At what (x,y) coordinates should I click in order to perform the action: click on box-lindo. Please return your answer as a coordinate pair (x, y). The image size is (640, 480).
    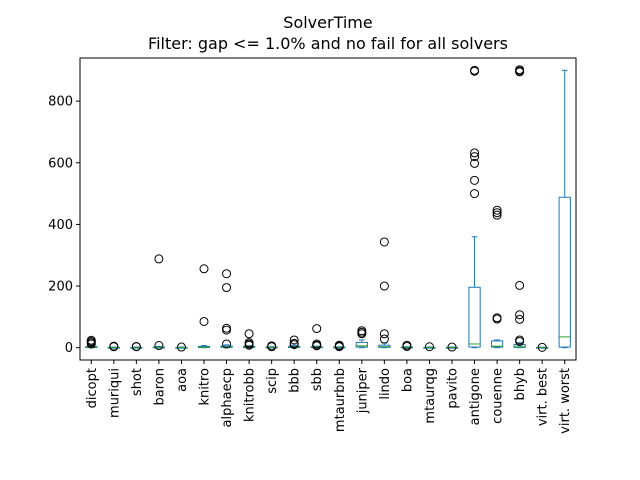
    Looking at the image, I should click on (384, 293).